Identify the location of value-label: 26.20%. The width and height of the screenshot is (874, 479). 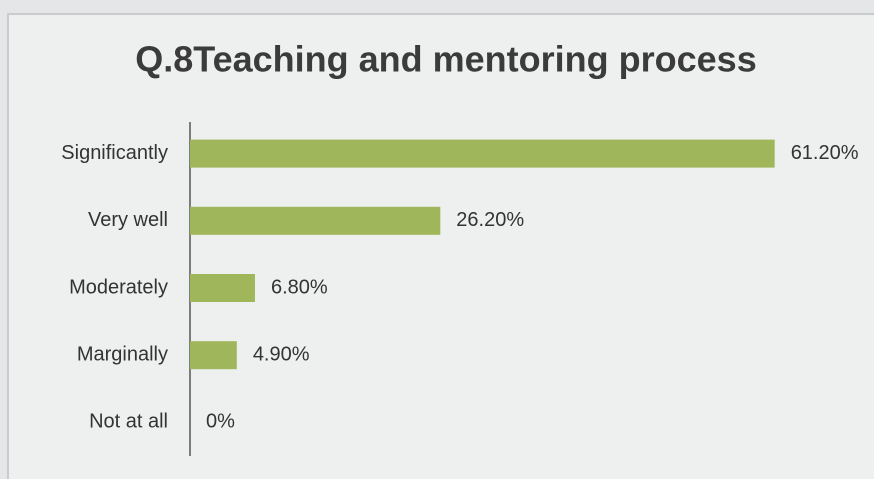
(490, 220).